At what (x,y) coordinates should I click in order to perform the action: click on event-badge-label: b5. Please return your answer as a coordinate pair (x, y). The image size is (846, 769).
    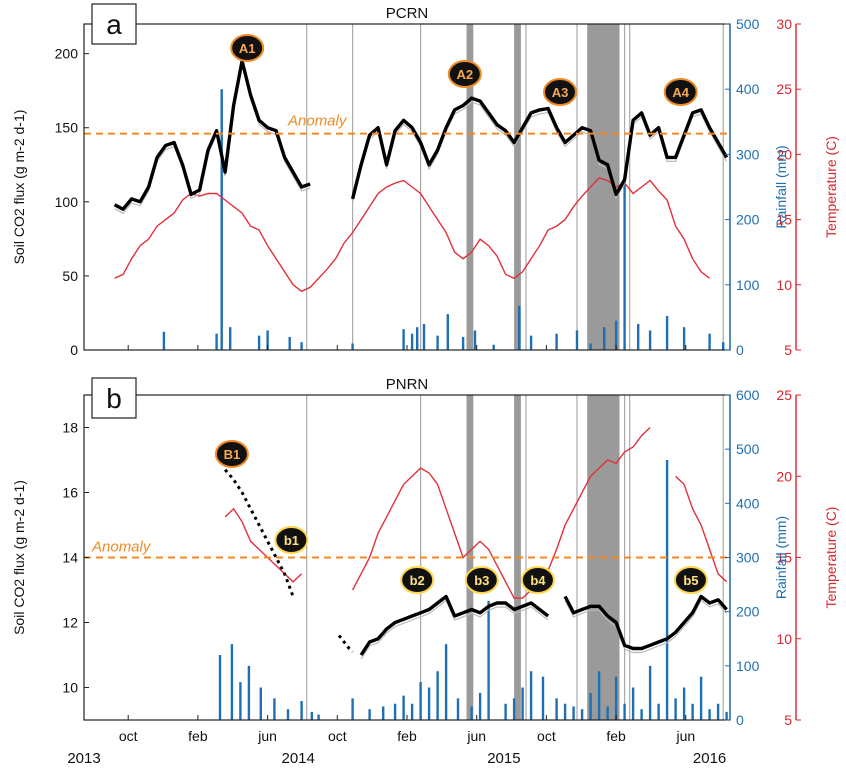
    Looking at the image, I should click on (690, 580).